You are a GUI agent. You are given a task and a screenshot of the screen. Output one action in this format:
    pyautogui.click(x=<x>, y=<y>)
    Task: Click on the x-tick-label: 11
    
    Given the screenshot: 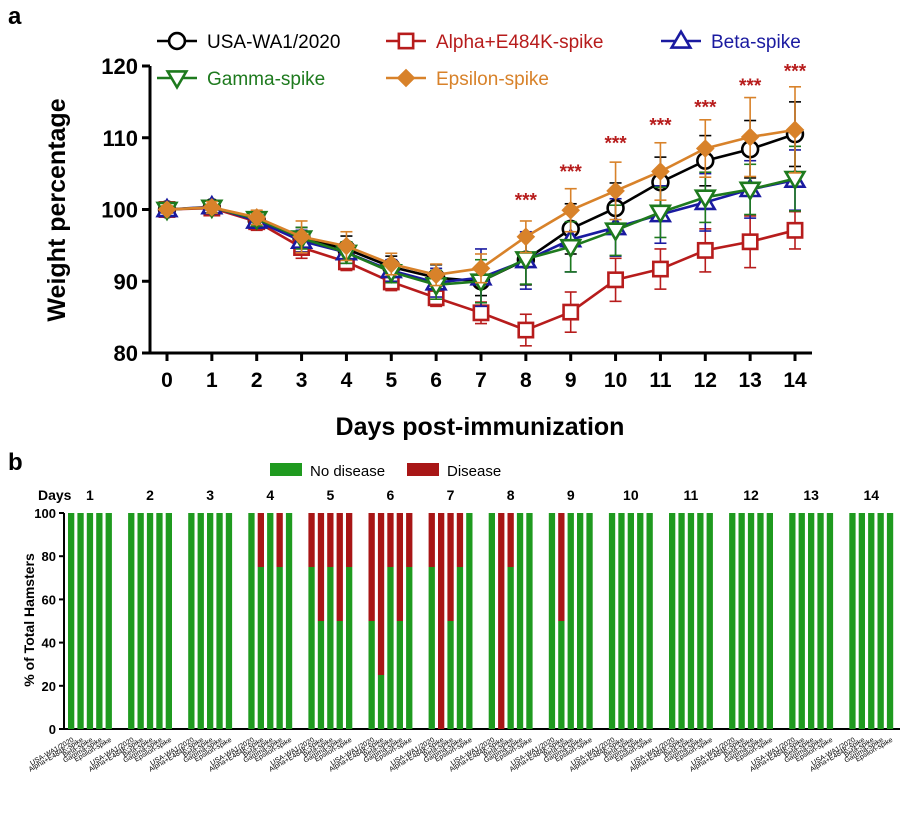 What is the action you would take?
    pyautogui.click(x=660, y=380)
    